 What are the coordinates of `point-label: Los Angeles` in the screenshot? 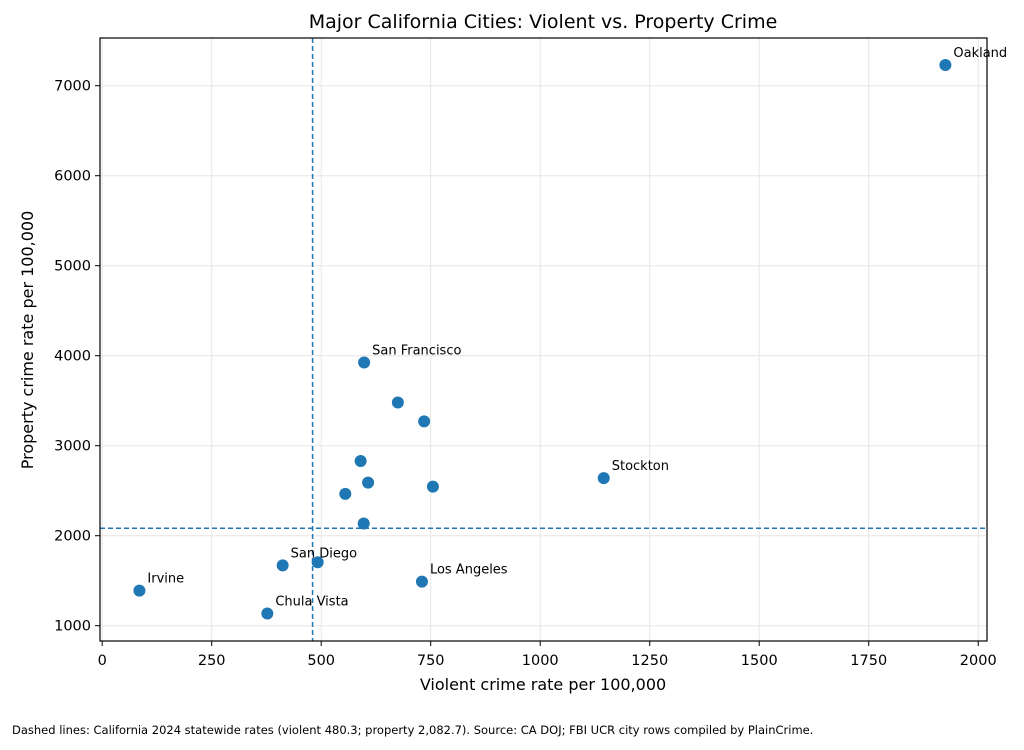 It's located at (469, 570).